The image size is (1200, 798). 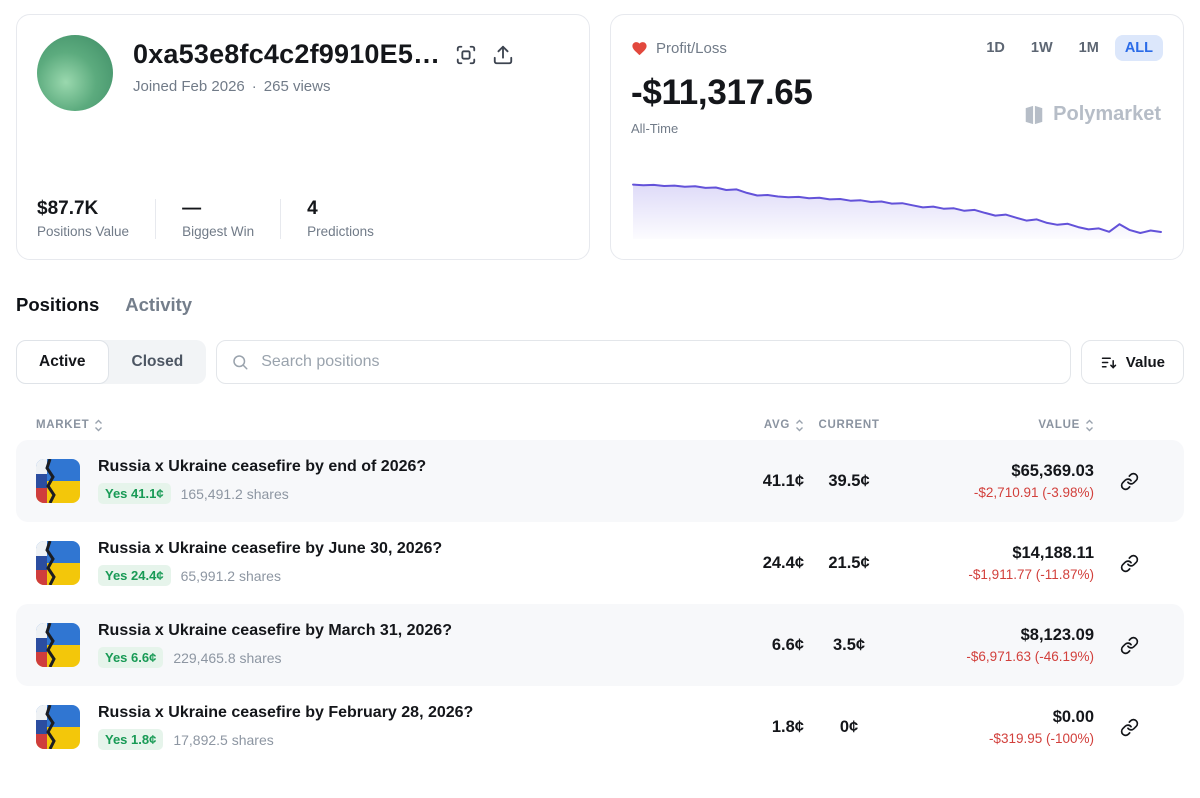 I want to click on shares-count: 165,491.2 shares, so click(x=234, y=493).